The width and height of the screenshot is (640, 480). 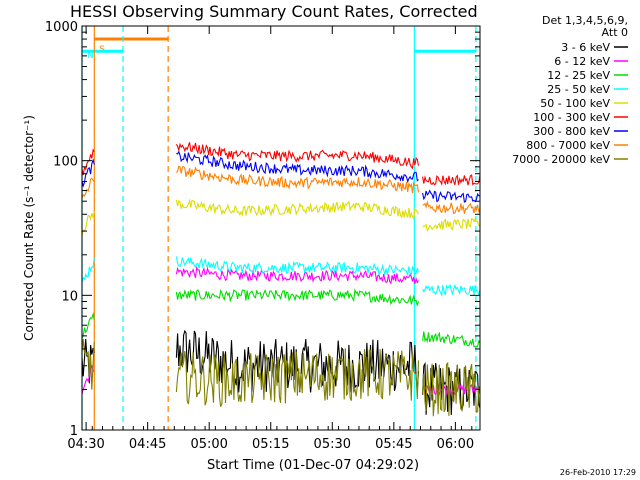 What do you see at coordinates (575, 103) in the screenshot?
I see `legend-label-4: 50 - 100 keV` at bounding box center [575, 103].